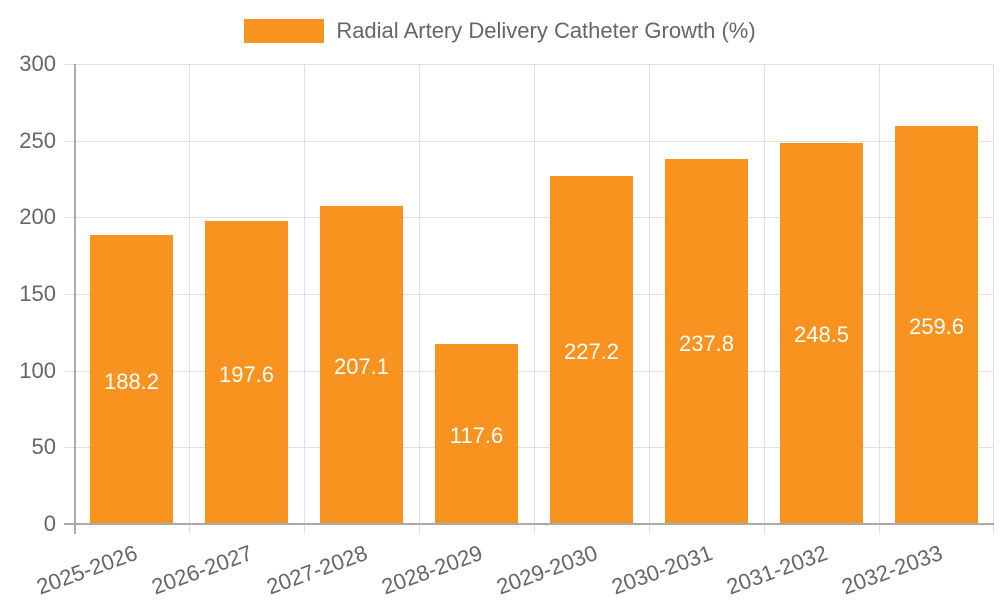 The width and height of the screenshot is (1000, 600). Describe the element at coordinates (75, 299) in the screenshot. I see `y-axis-line` at that location.